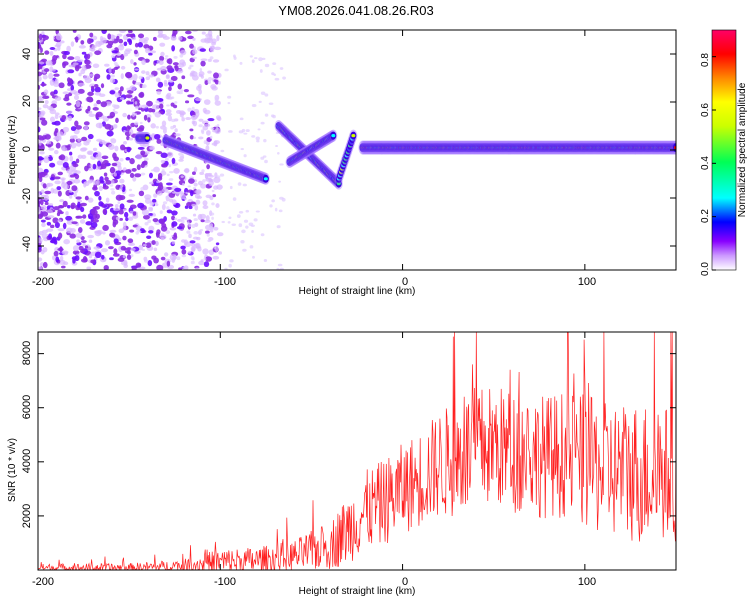 This screenshot has width=750, height=600. Describe the element at coordinates (705, 163) in the screenshot. I see `colorbar-tick-label: 0.4` at that location.